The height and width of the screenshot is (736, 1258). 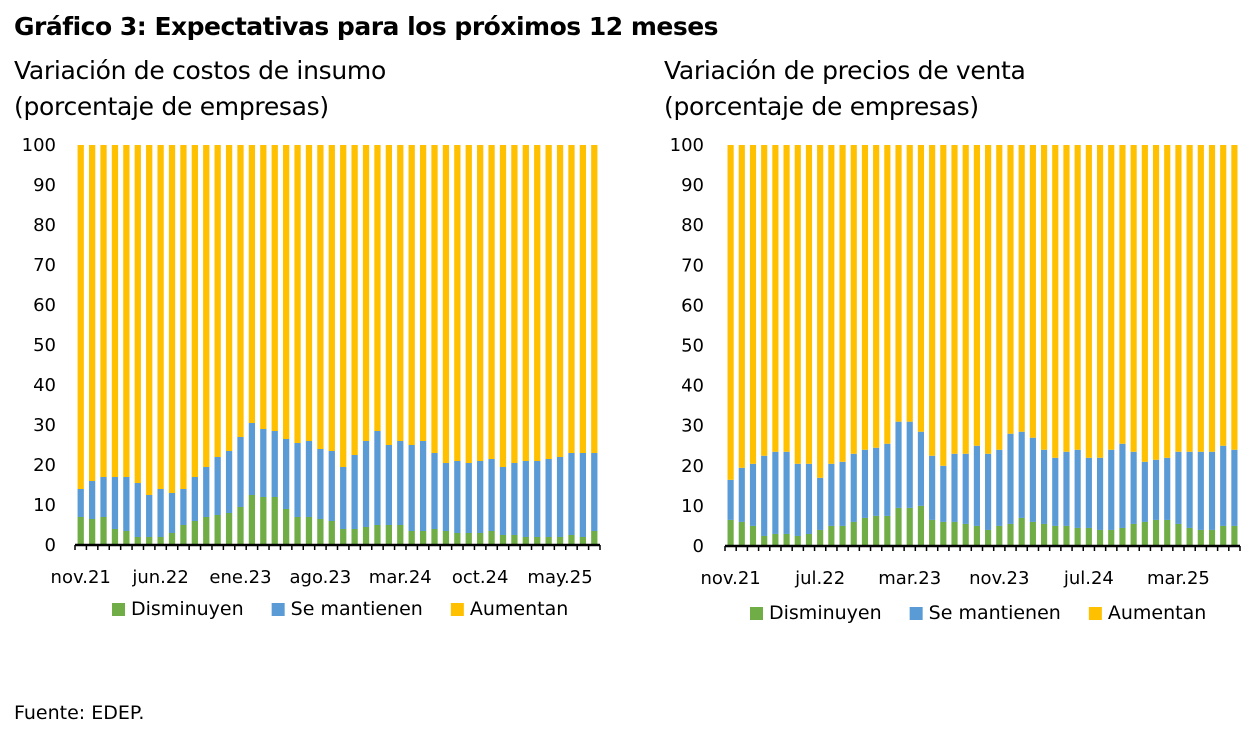 I want to click on legend-swatch-disminuyen, so click(x=756, y=613).